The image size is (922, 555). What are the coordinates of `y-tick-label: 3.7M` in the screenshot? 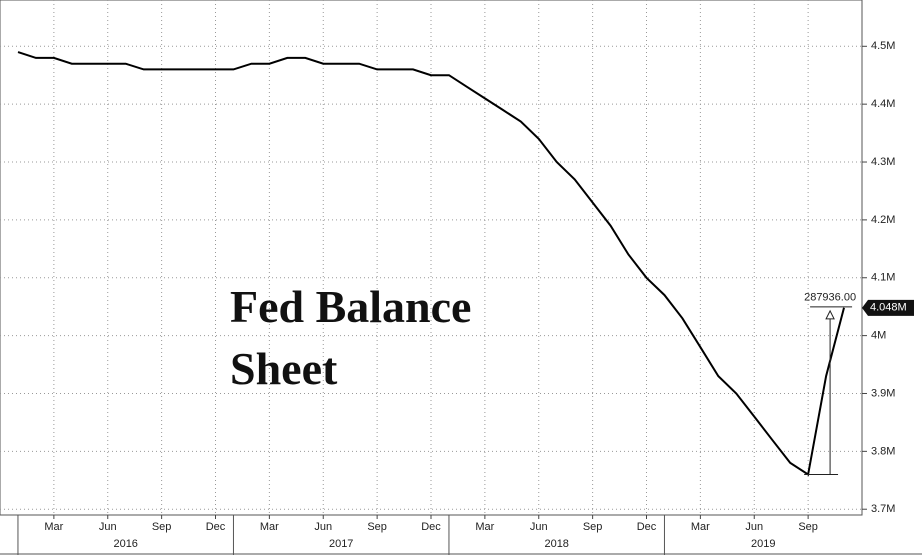 It's located at (883, 509).